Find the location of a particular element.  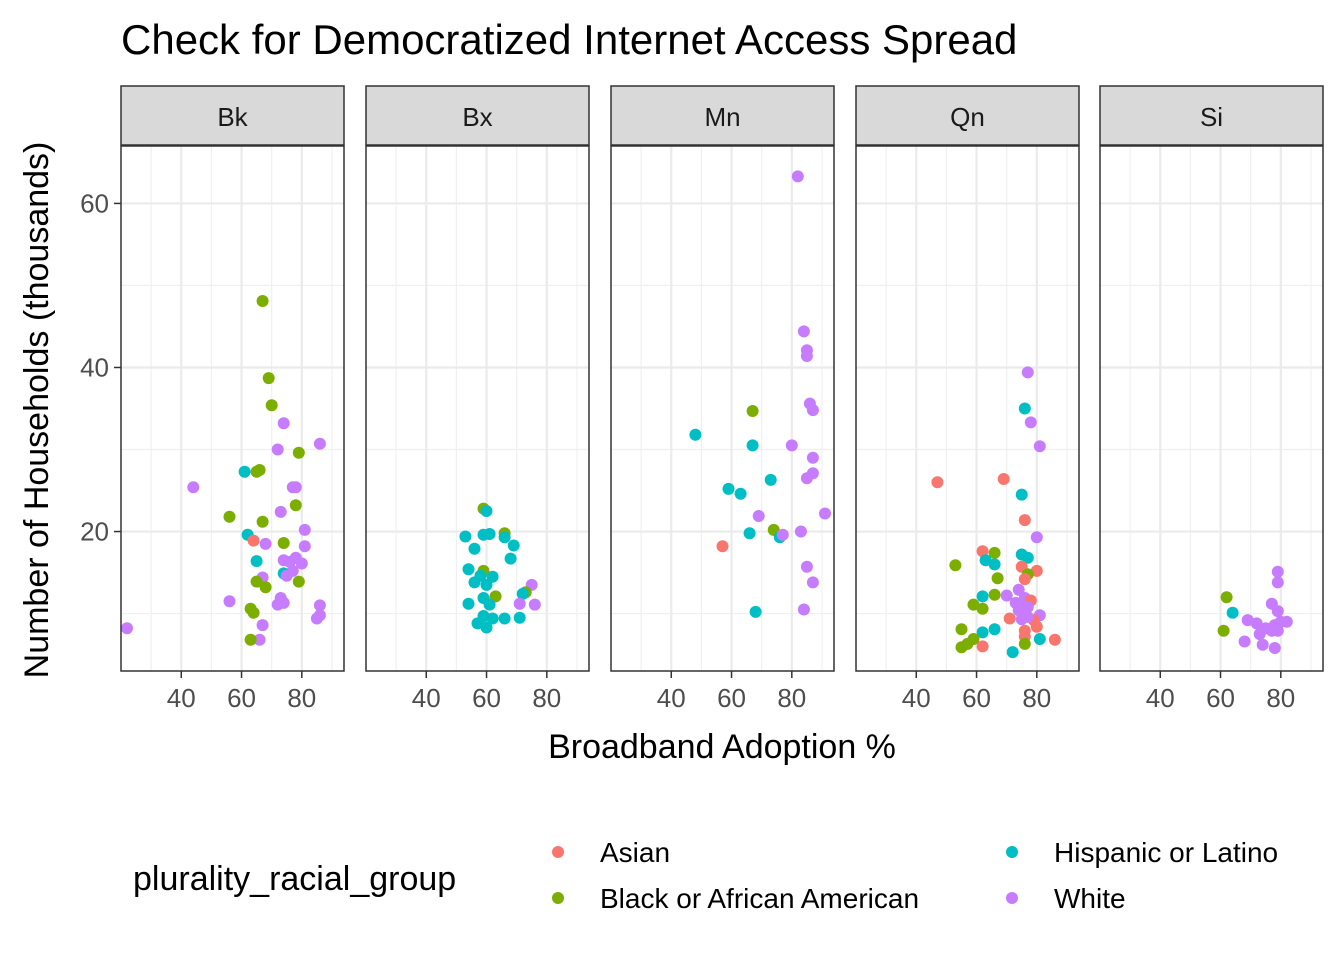

facet-panel-bx: Bx 40 60 80 is located at coordinates (477, 399).